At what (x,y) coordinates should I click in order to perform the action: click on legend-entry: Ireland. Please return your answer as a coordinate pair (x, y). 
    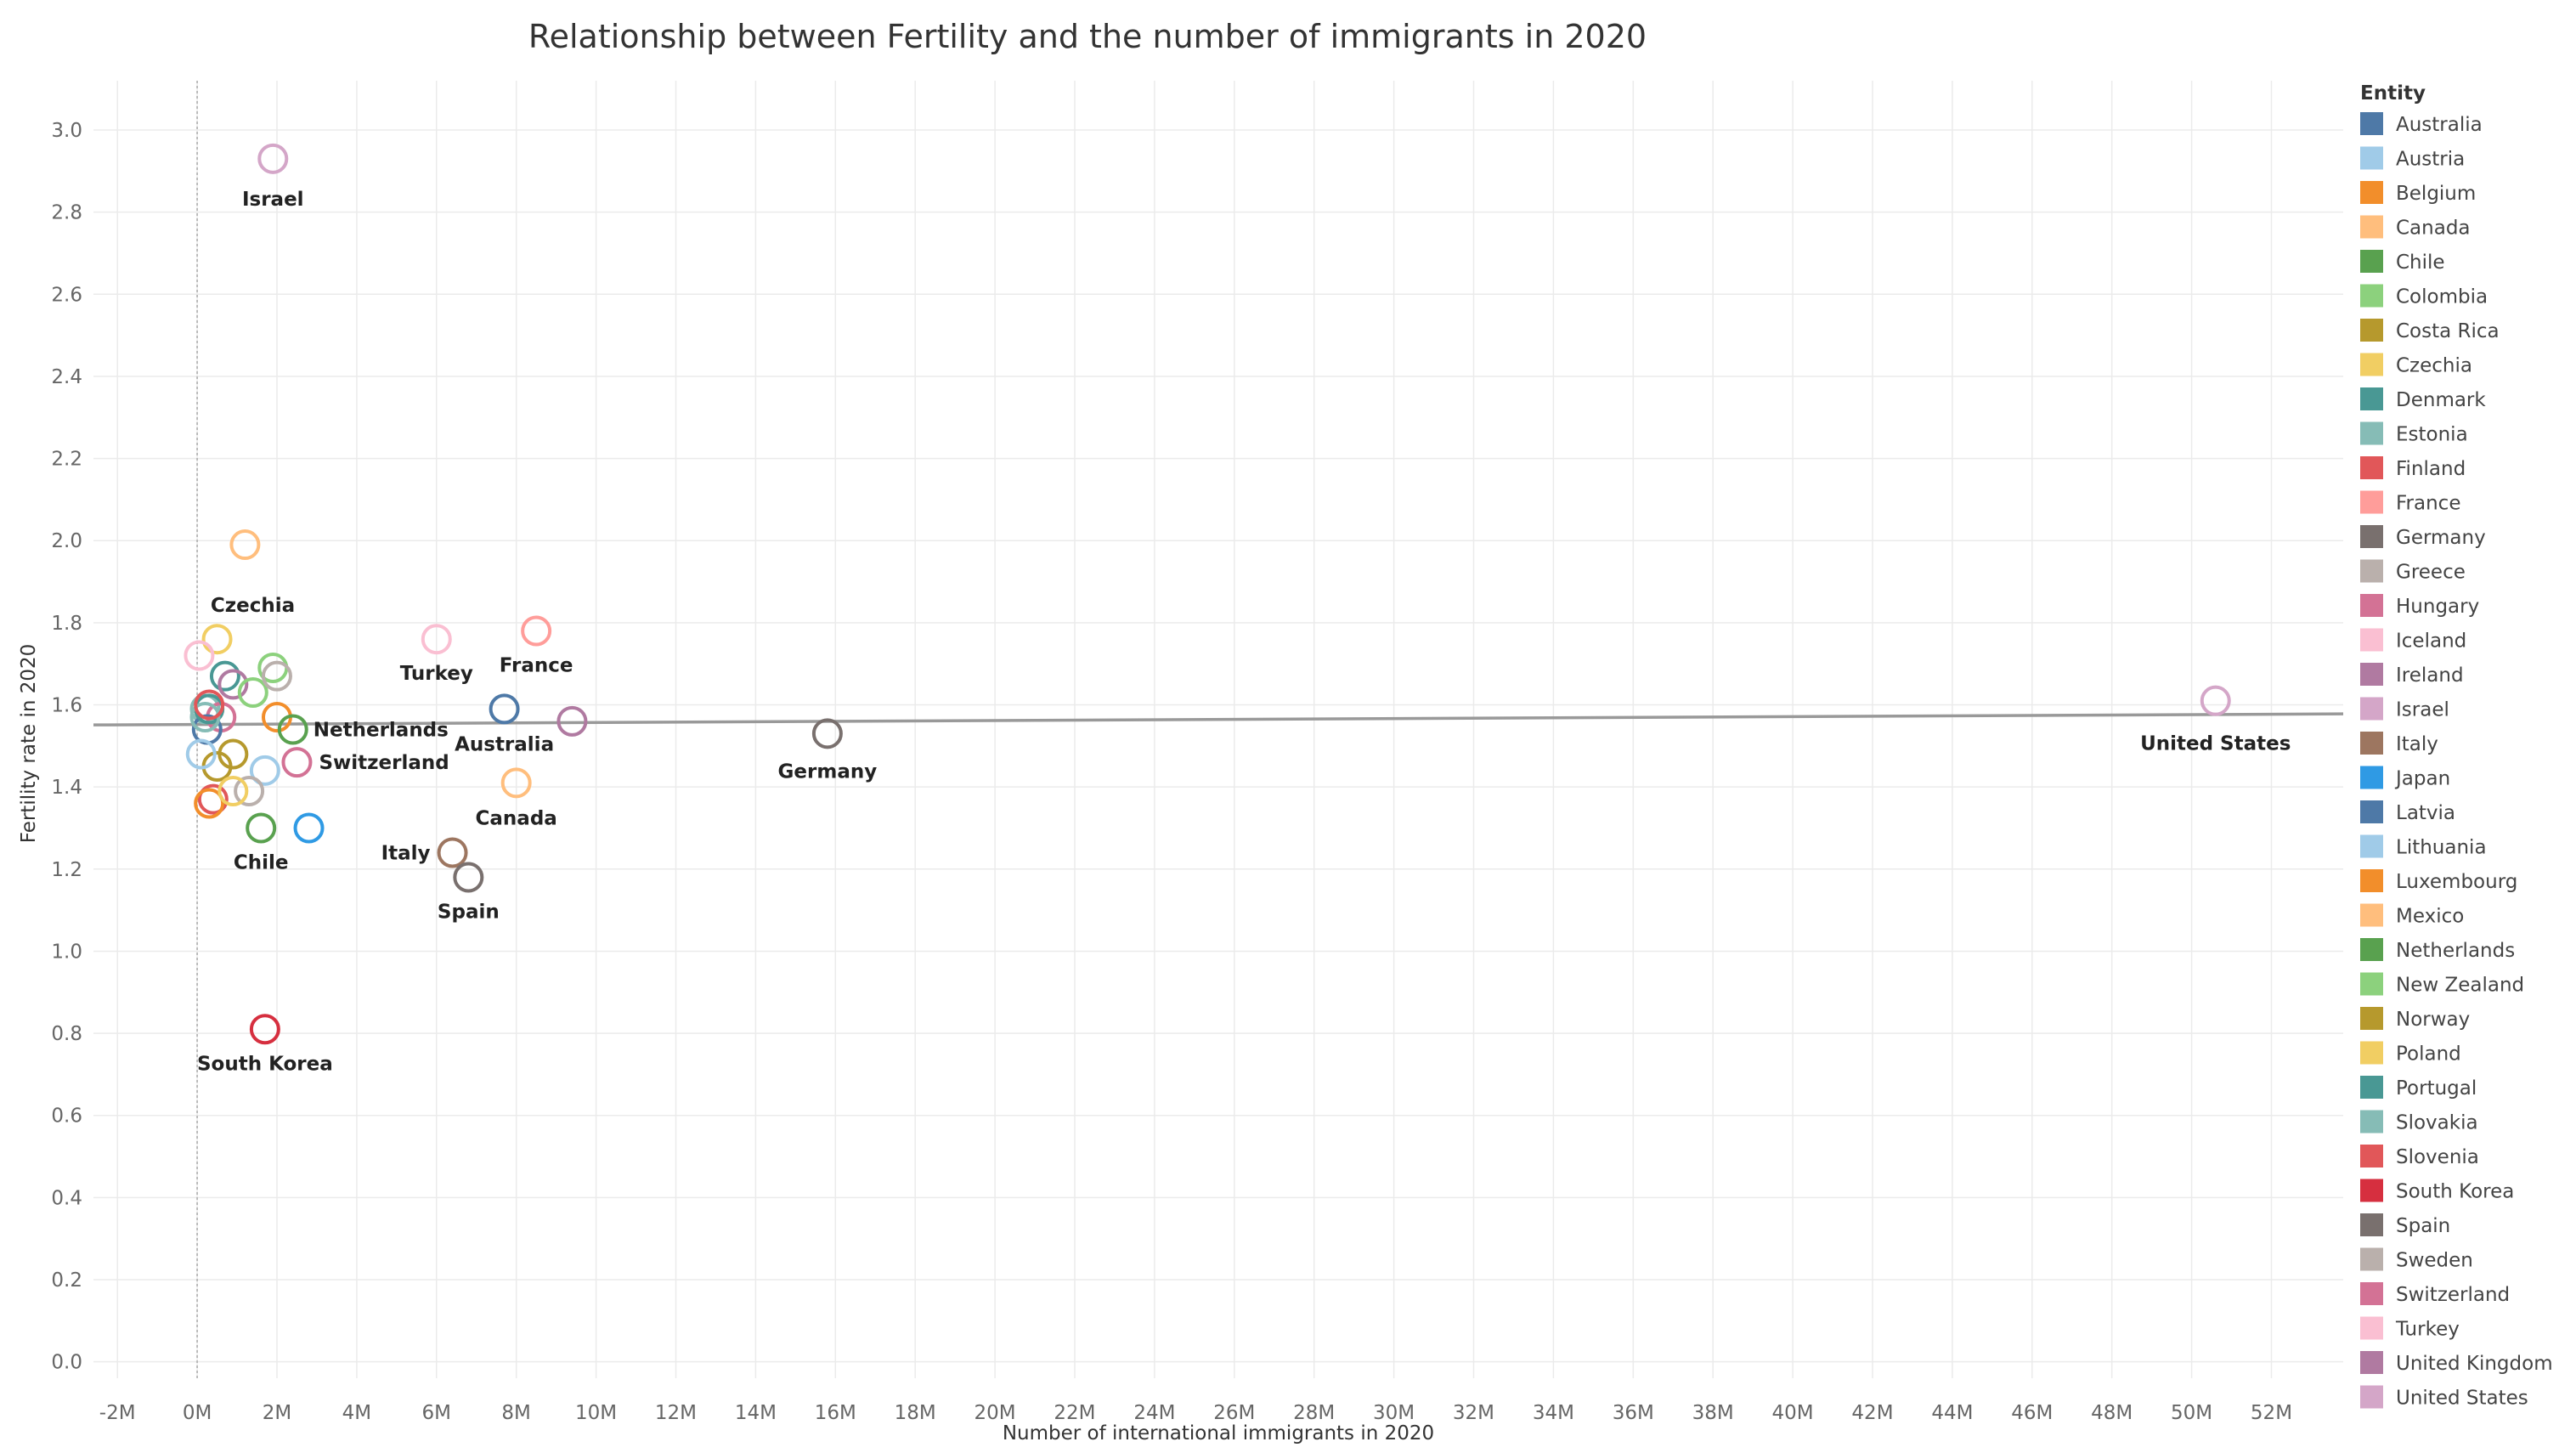
    Looking at the image, I should click on (2430, 675).